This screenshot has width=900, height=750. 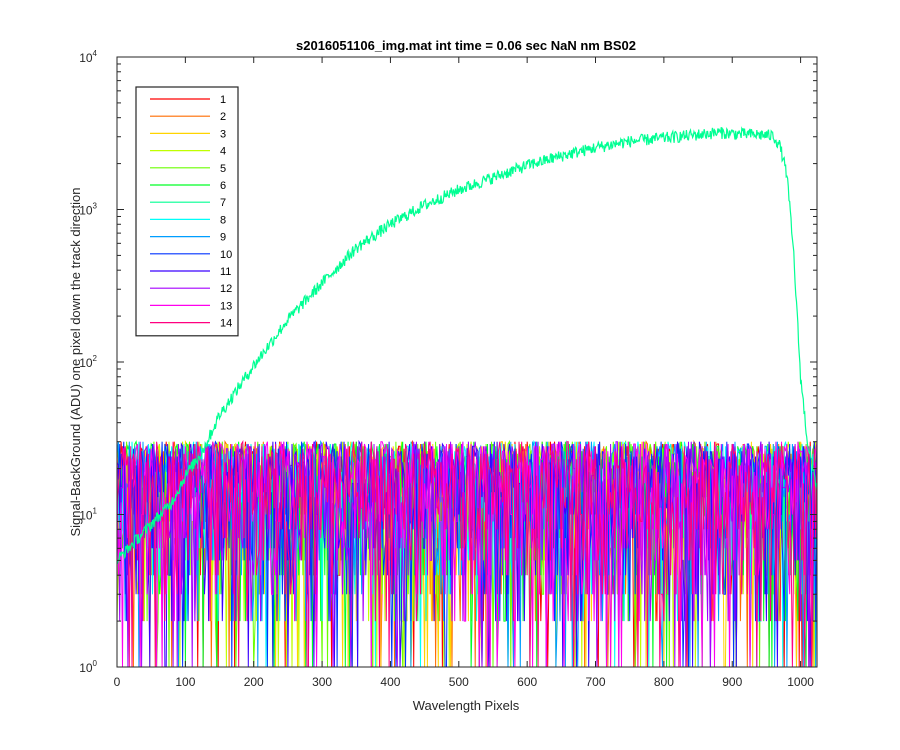 What do you see at coordinates (117, 682) in the screenshot?
I see `x-tick-label: 0` at bounding box center [117, 682].